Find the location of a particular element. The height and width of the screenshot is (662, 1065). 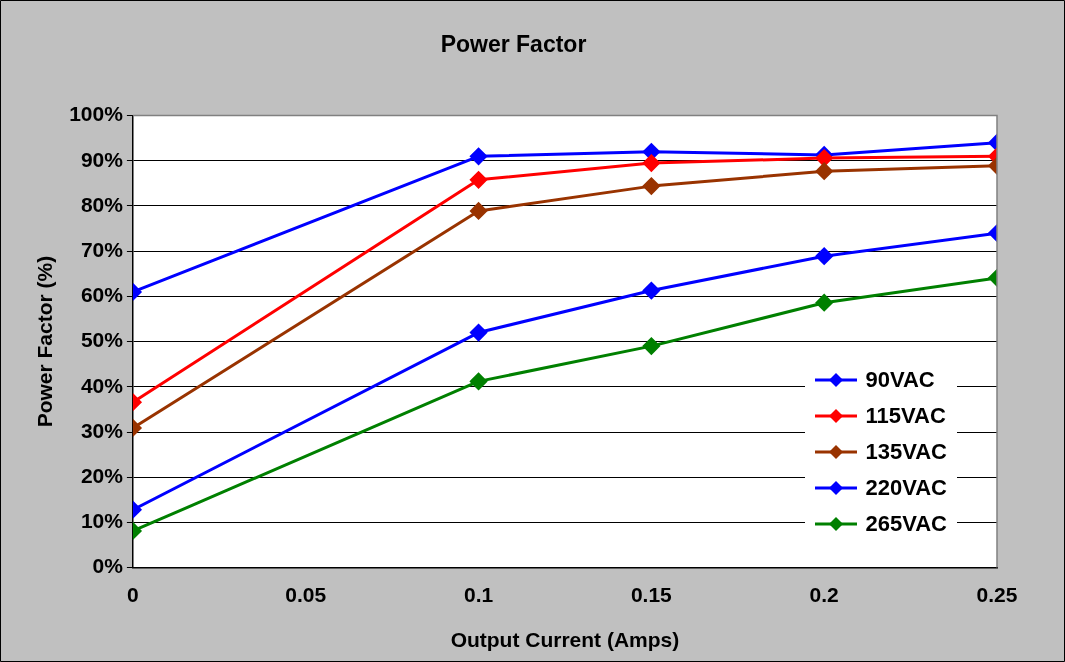

legend-label: 220VAC is located at coordinates (906, 487).